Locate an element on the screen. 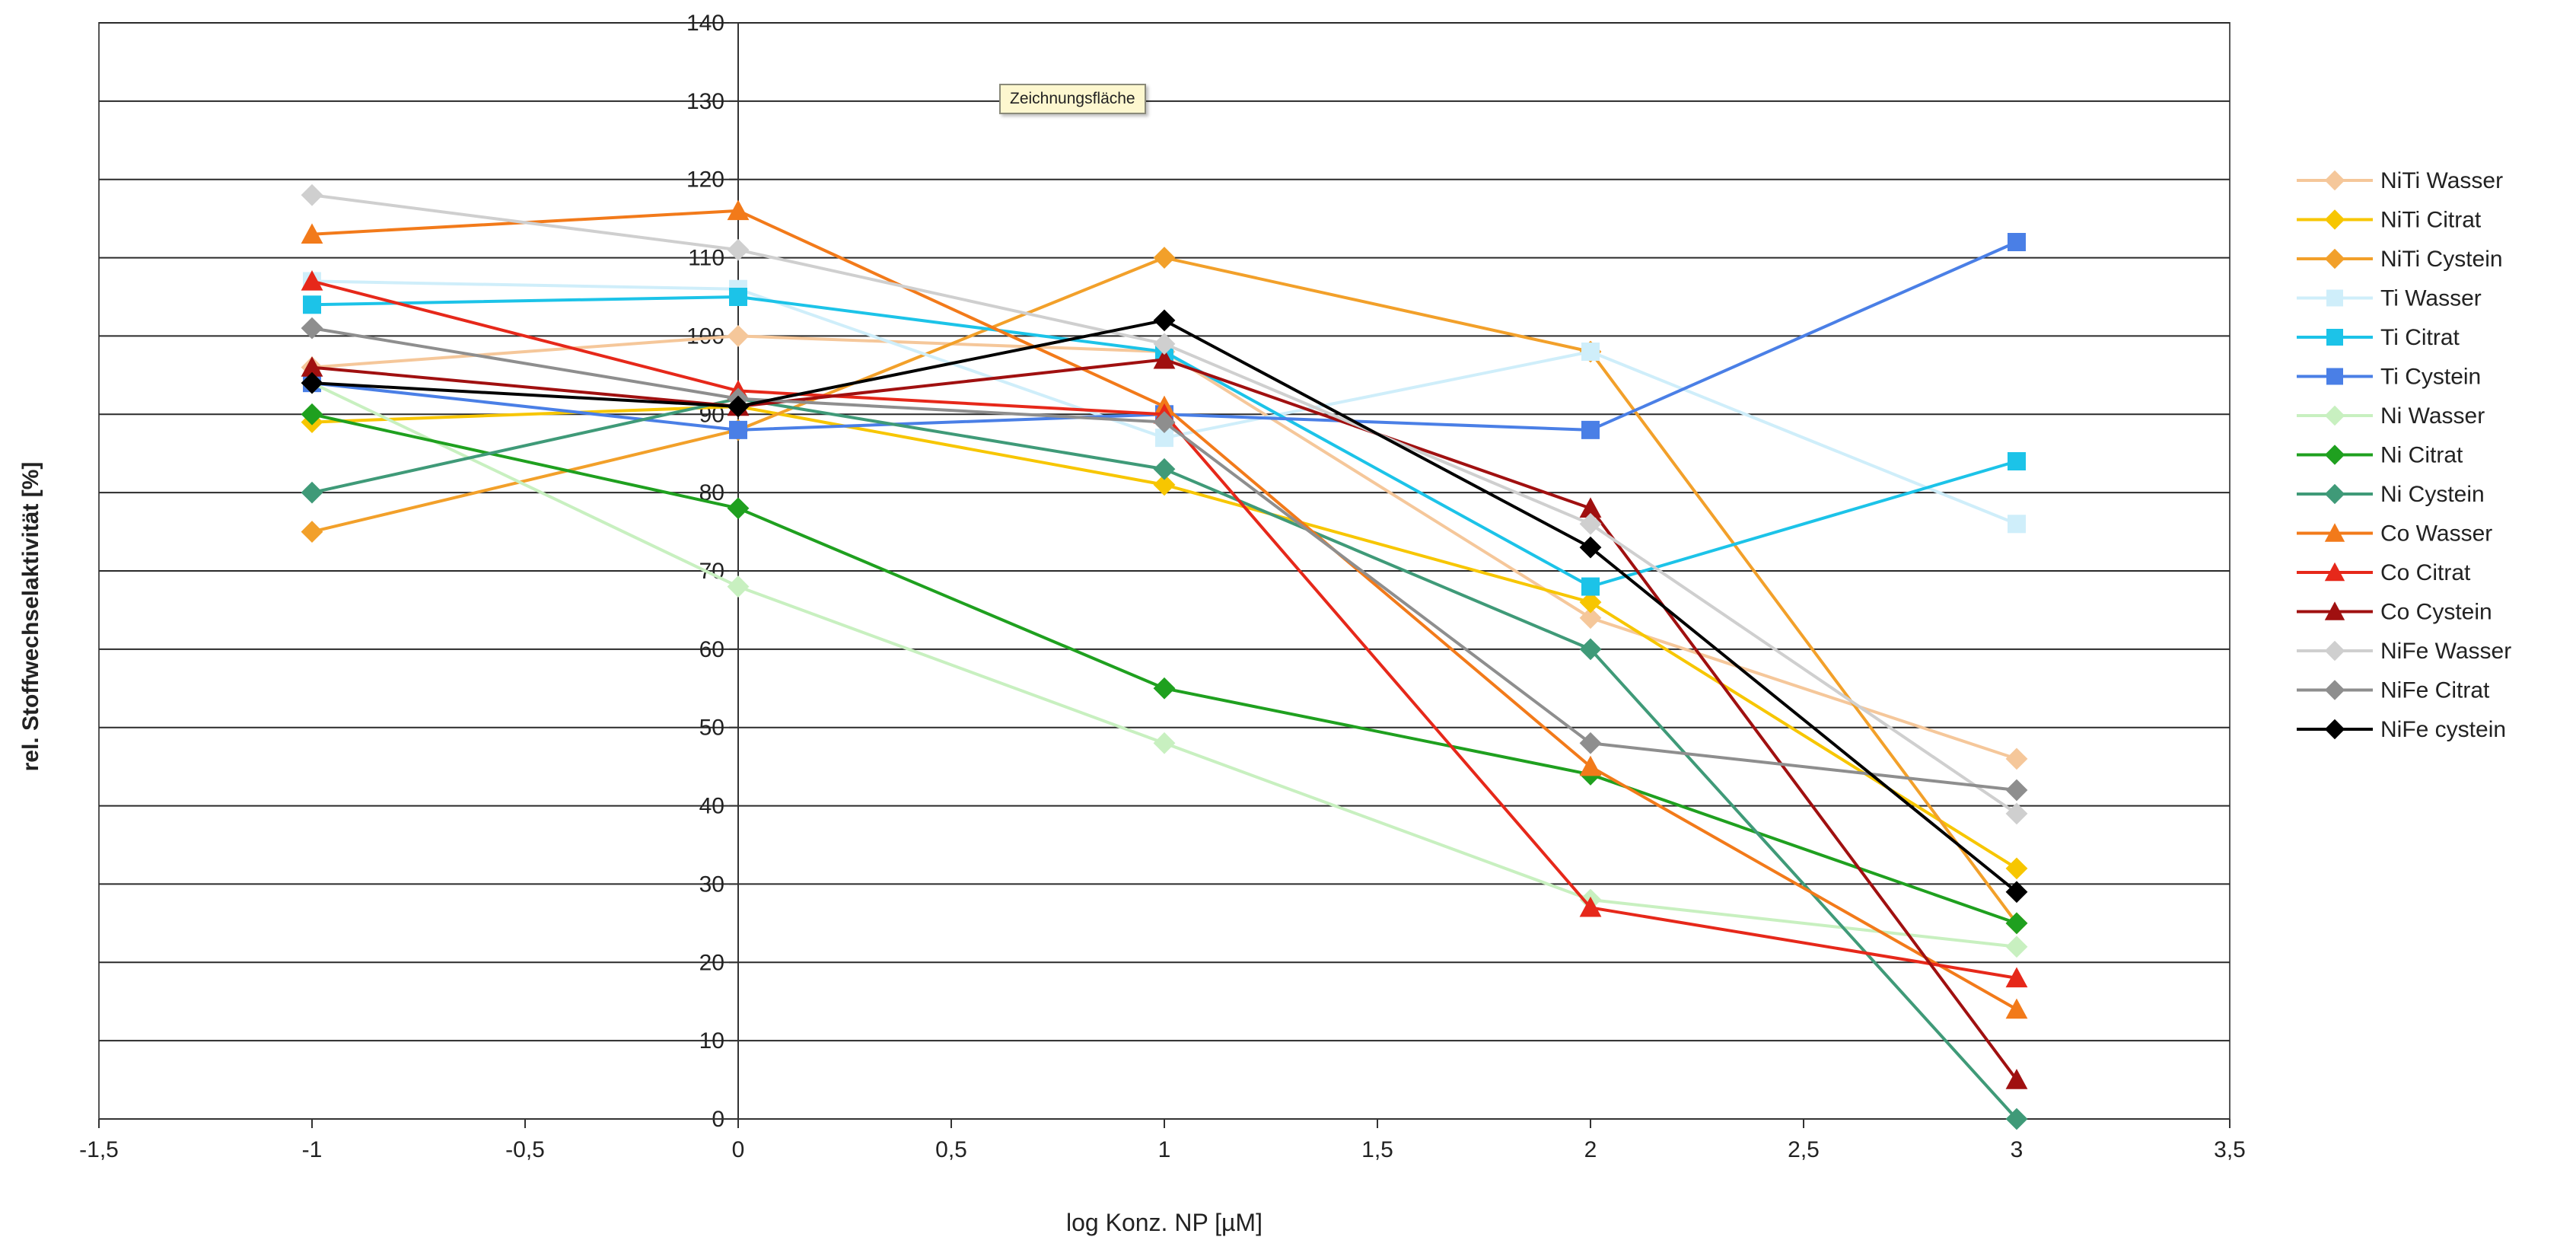 This screenshot has width=2576, height=1240. legend-item: Co Cystein is located at coordinates (2394, 613).